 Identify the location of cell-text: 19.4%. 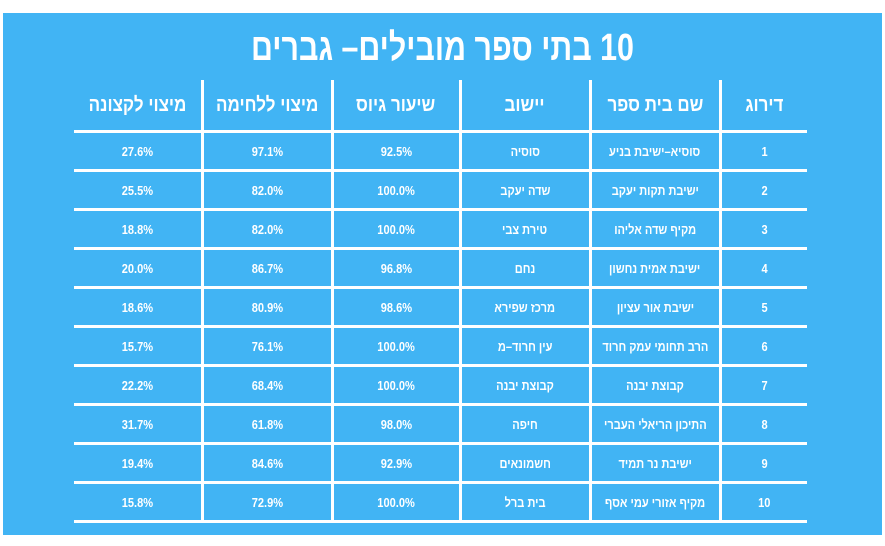
(137, 463).